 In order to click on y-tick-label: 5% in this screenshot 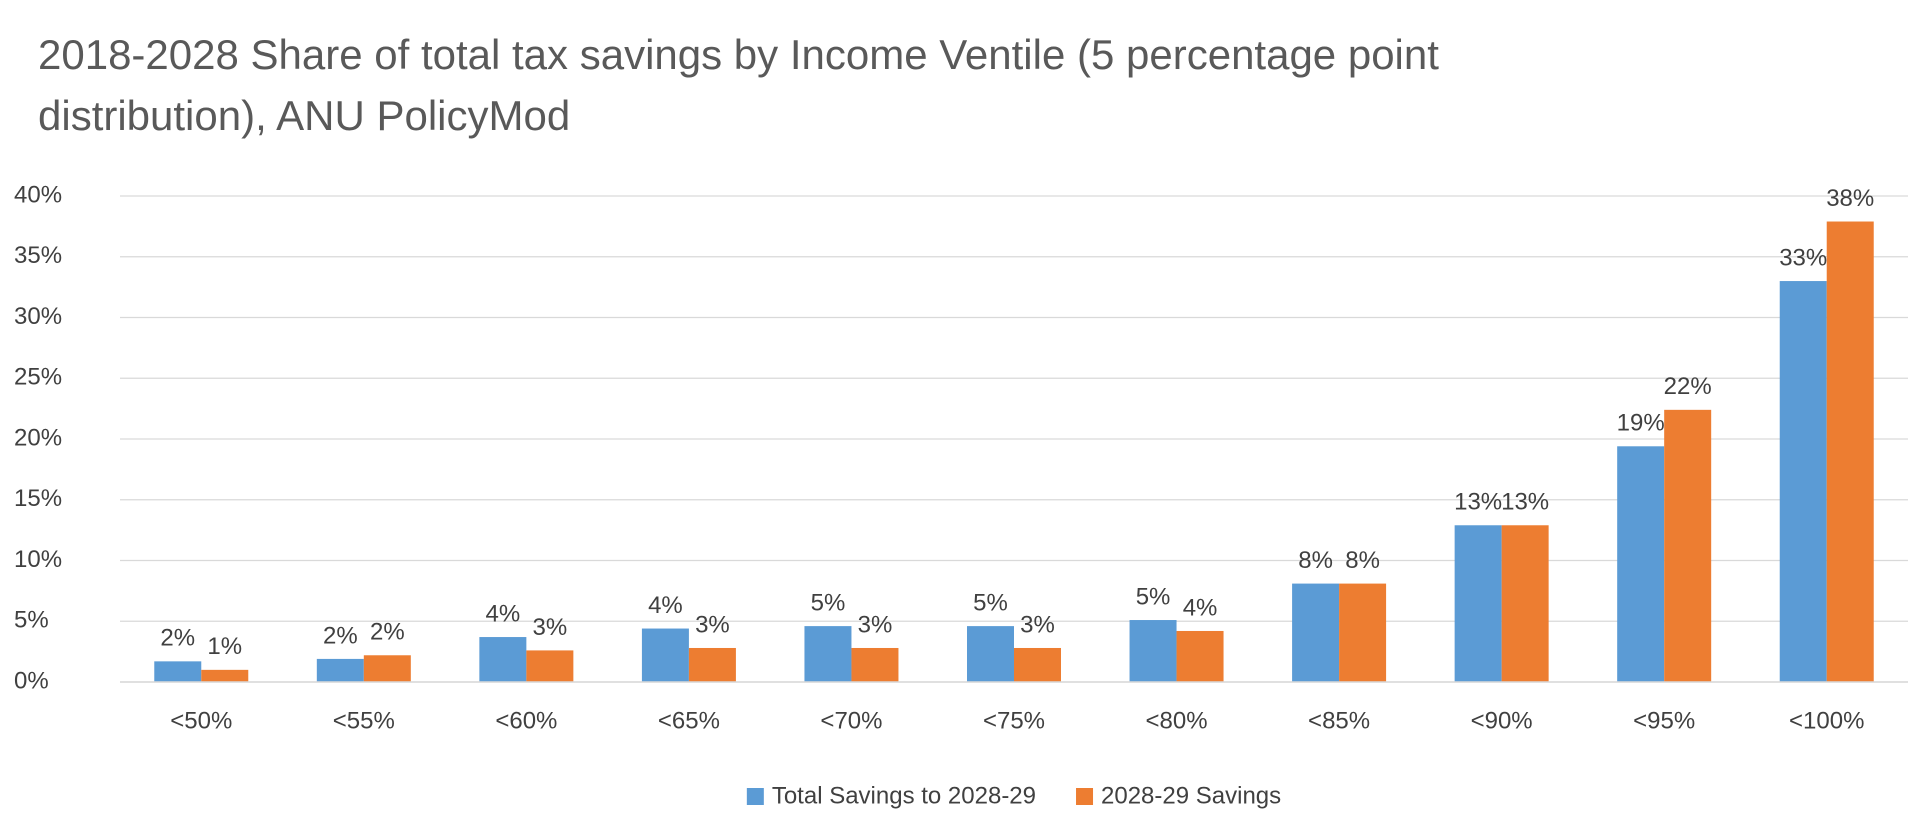, I will do `click(31, 620)`.